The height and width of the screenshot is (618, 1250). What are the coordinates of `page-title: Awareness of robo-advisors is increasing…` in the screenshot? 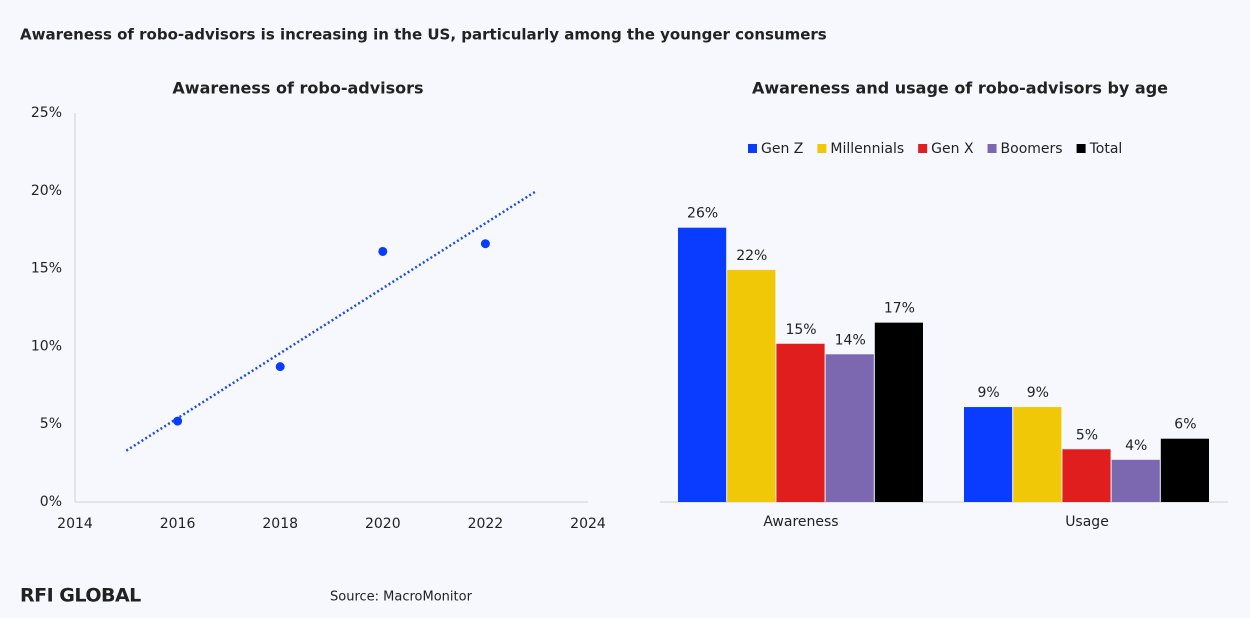 It's located at (423, 35).